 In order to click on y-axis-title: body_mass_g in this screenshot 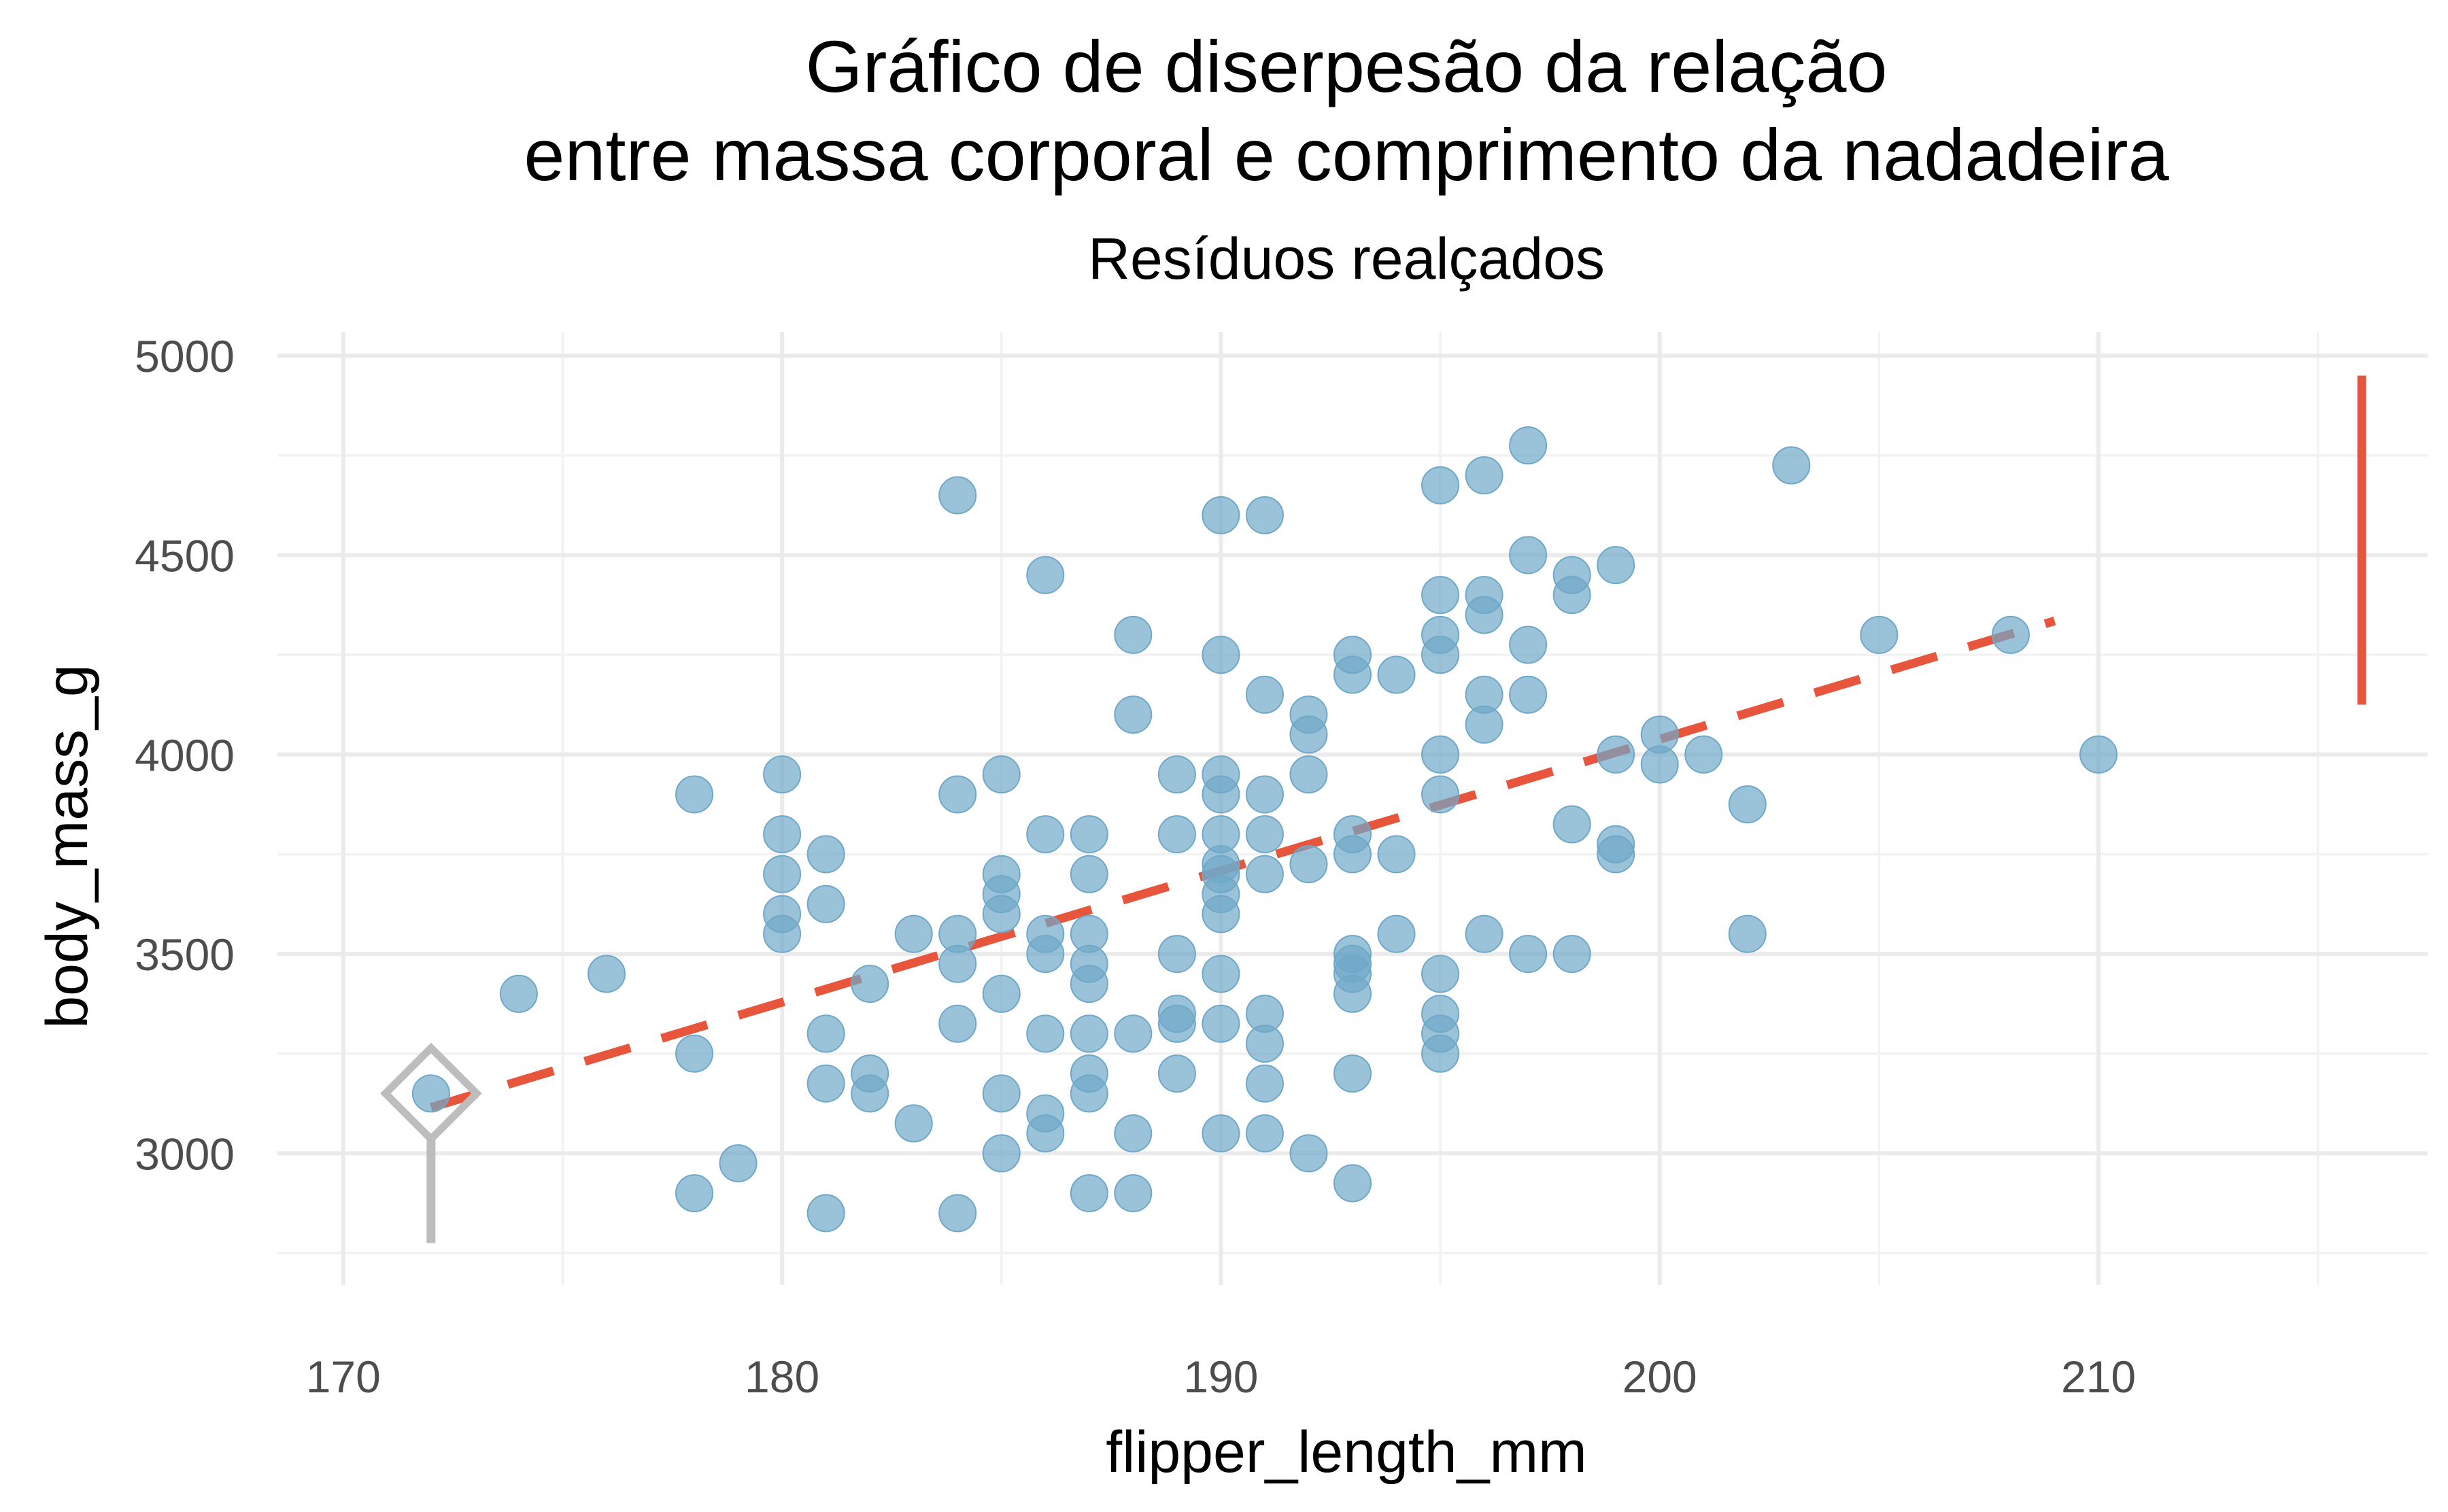, I will do `click(67, 846)`.